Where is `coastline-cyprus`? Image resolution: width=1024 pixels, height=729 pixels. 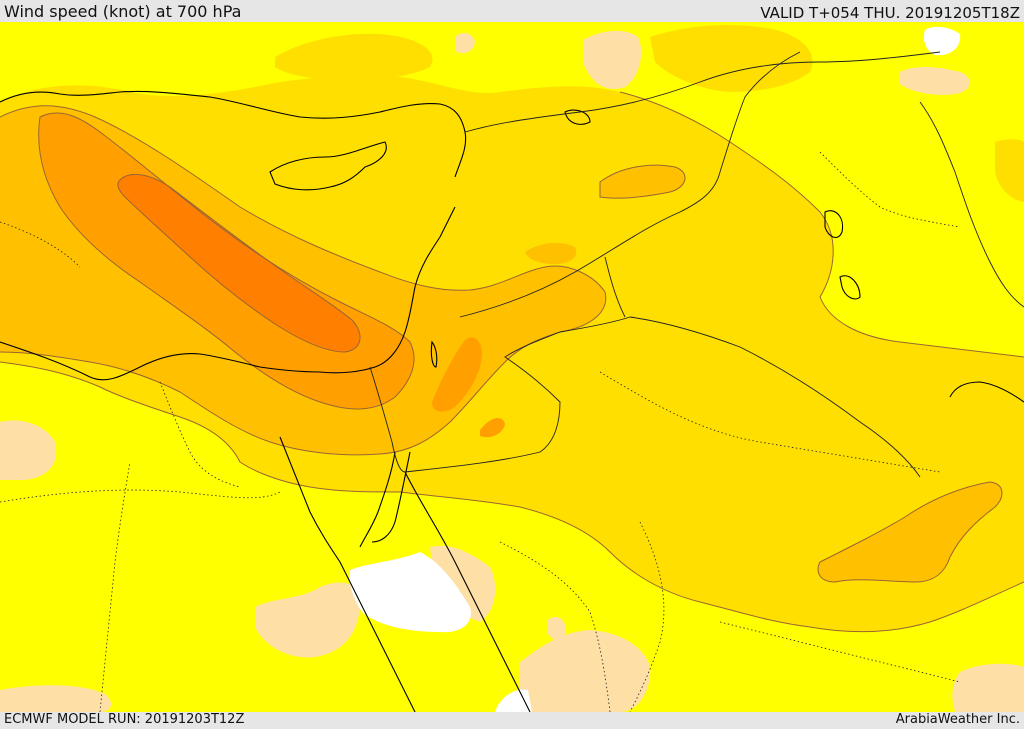 coastline-cyprus is located at coordinates (328, 166).